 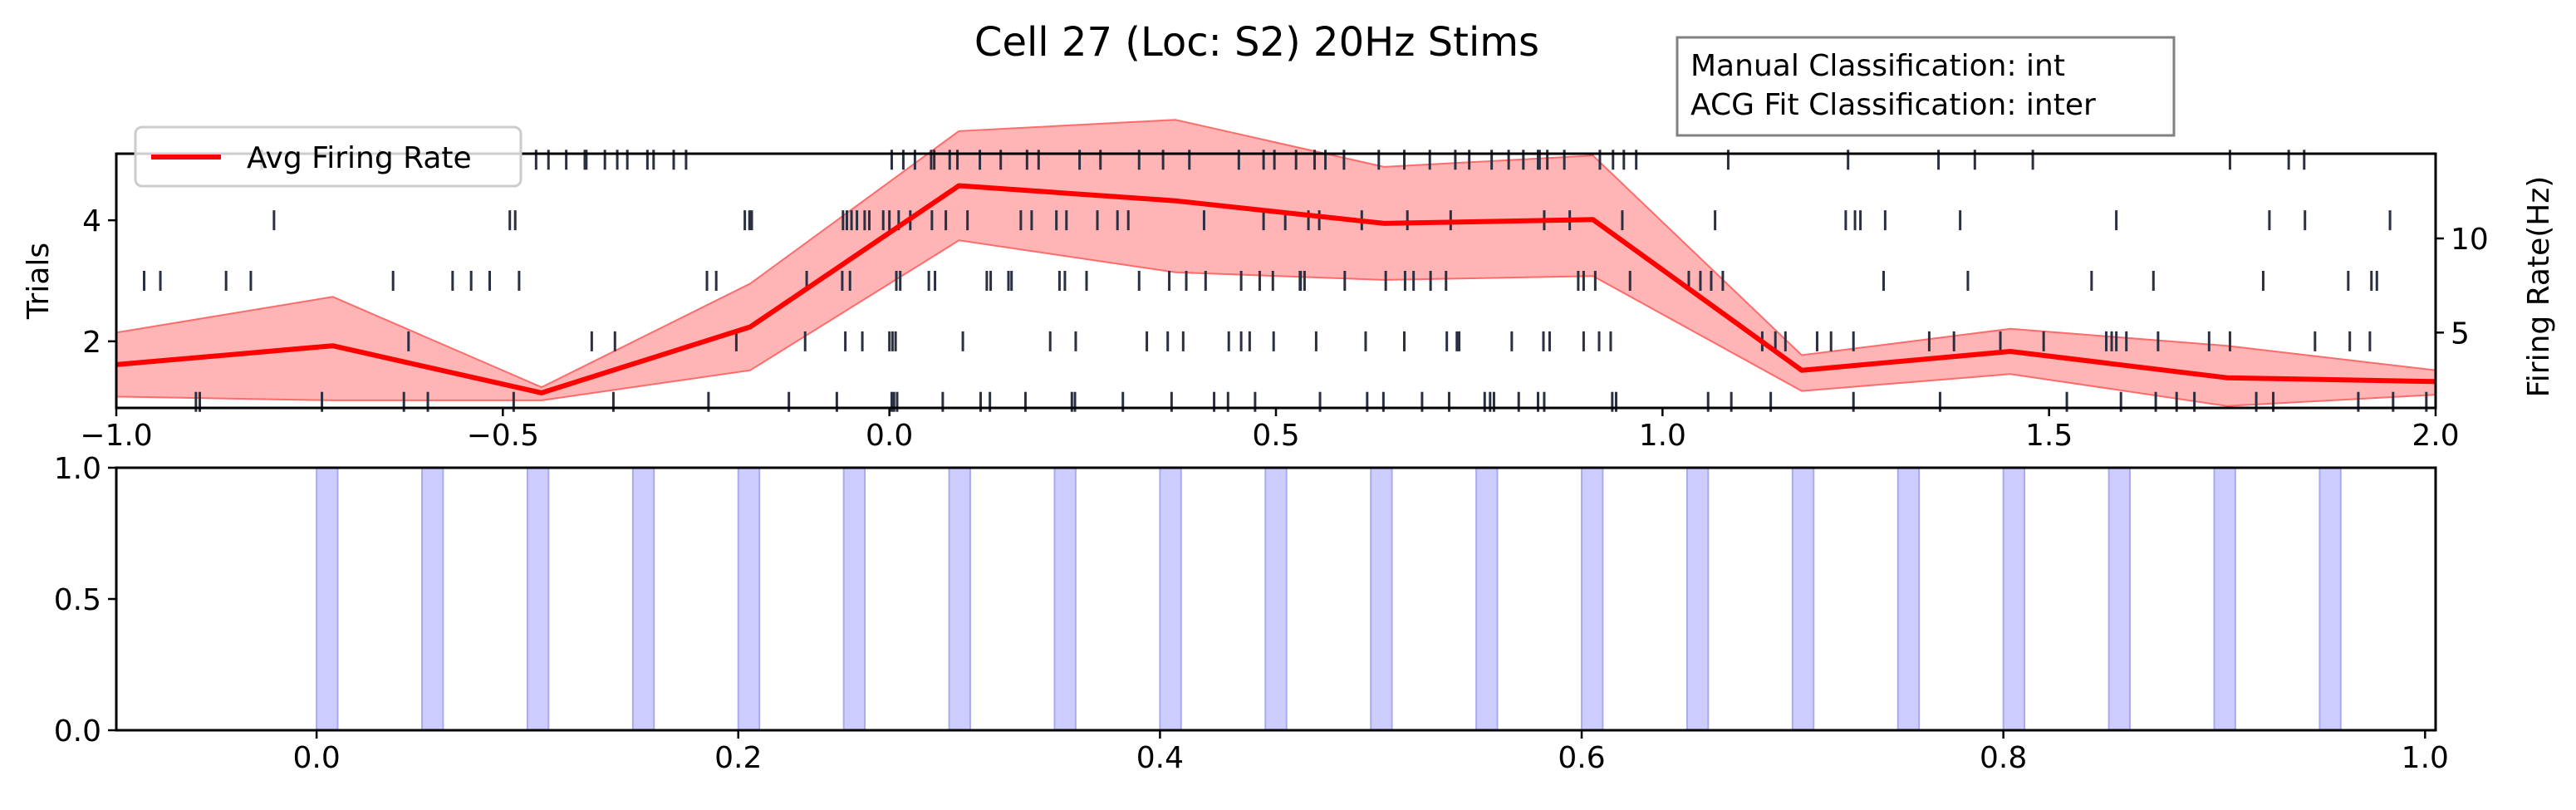 What do you see at coordinates (1581, 758) in the screenshot?
I see `bottom-x-tick-label: 0.6` at bounding box center [1581, 758].